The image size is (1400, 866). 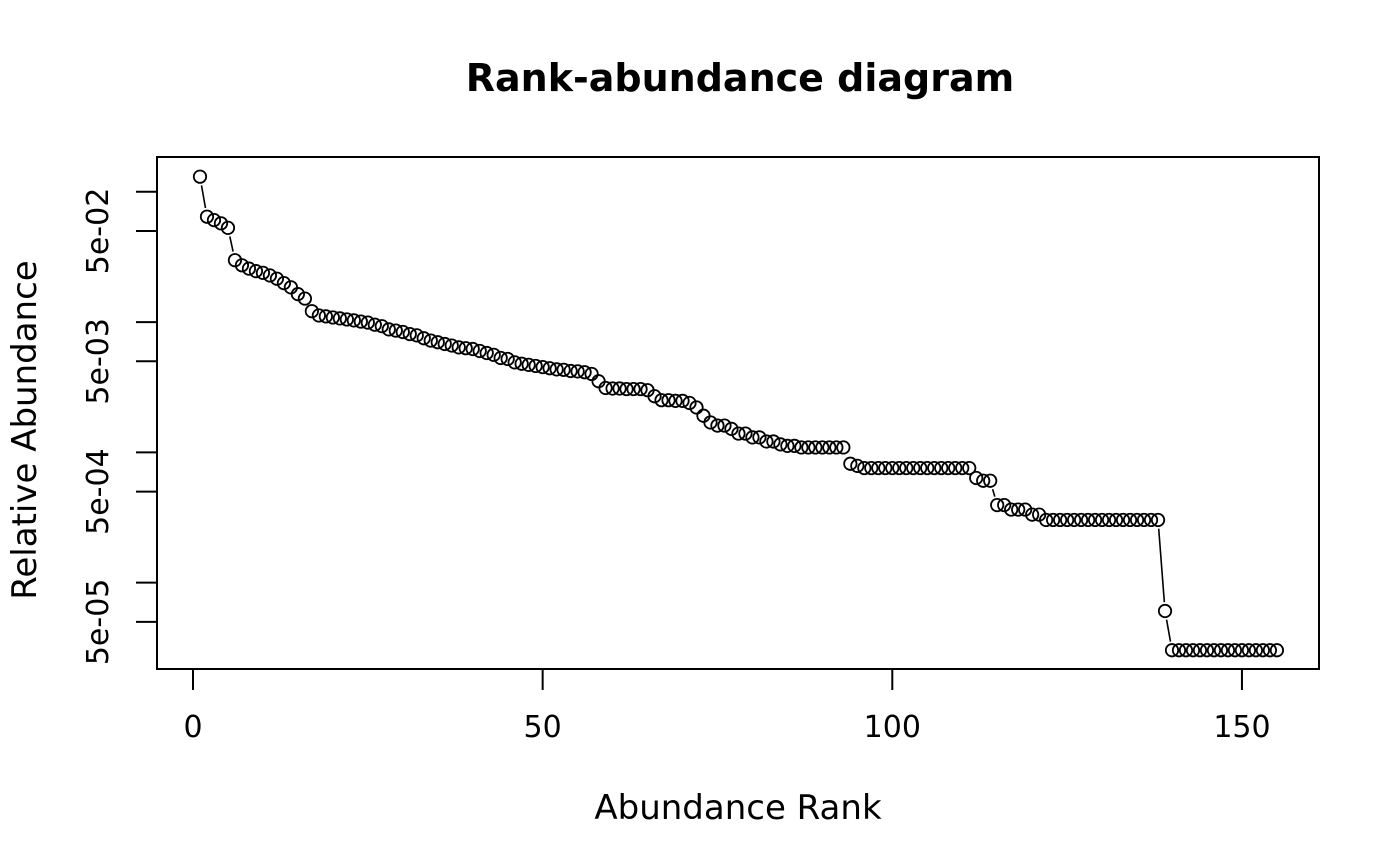 I want to click on y-tick-label: 5e-05, so click(x=98, y=622).